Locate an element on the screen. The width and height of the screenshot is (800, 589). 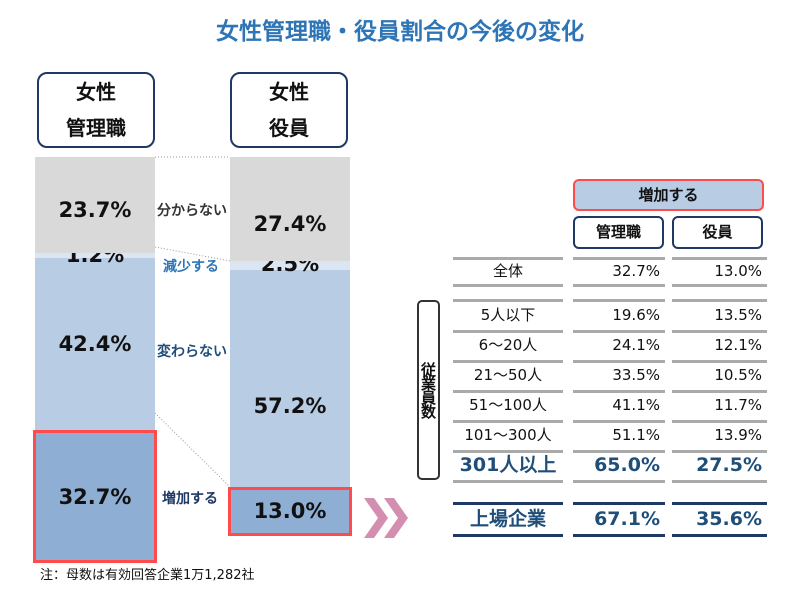
table-cell: 11.7% is located at coordinates (738, 405).